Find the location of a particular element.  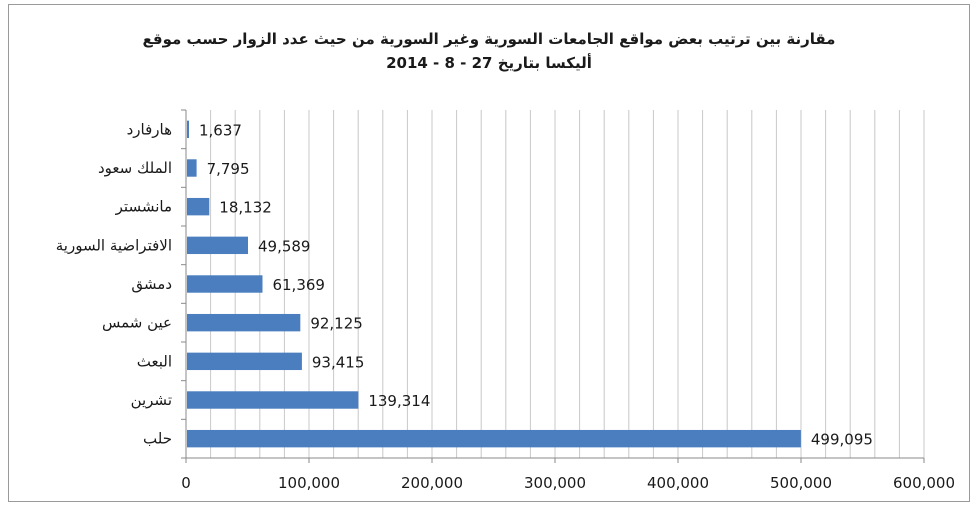

category-label: تشرين is located at coordinates (151, 400).